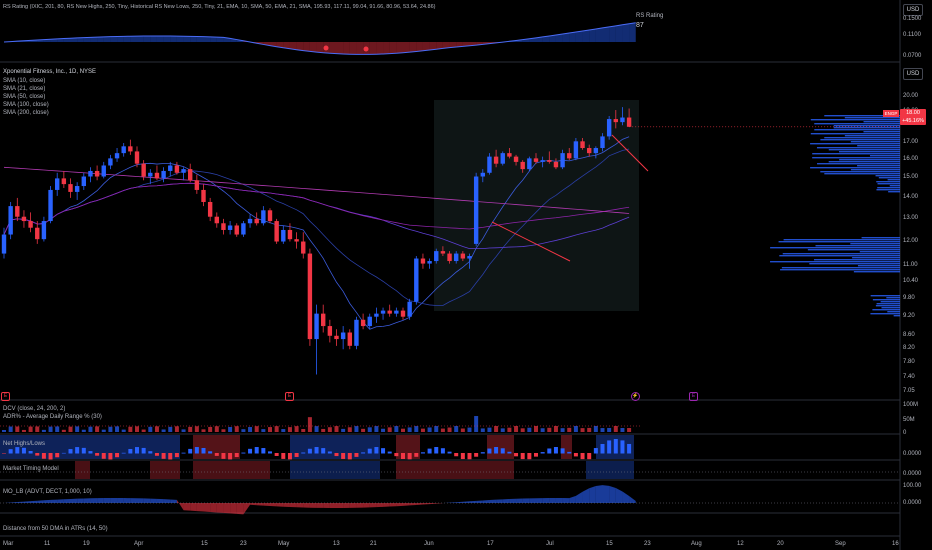 The height and width of the screenshot is (550, 932). I want to click on price-axis-tick: 8.60, so click(909, 334).